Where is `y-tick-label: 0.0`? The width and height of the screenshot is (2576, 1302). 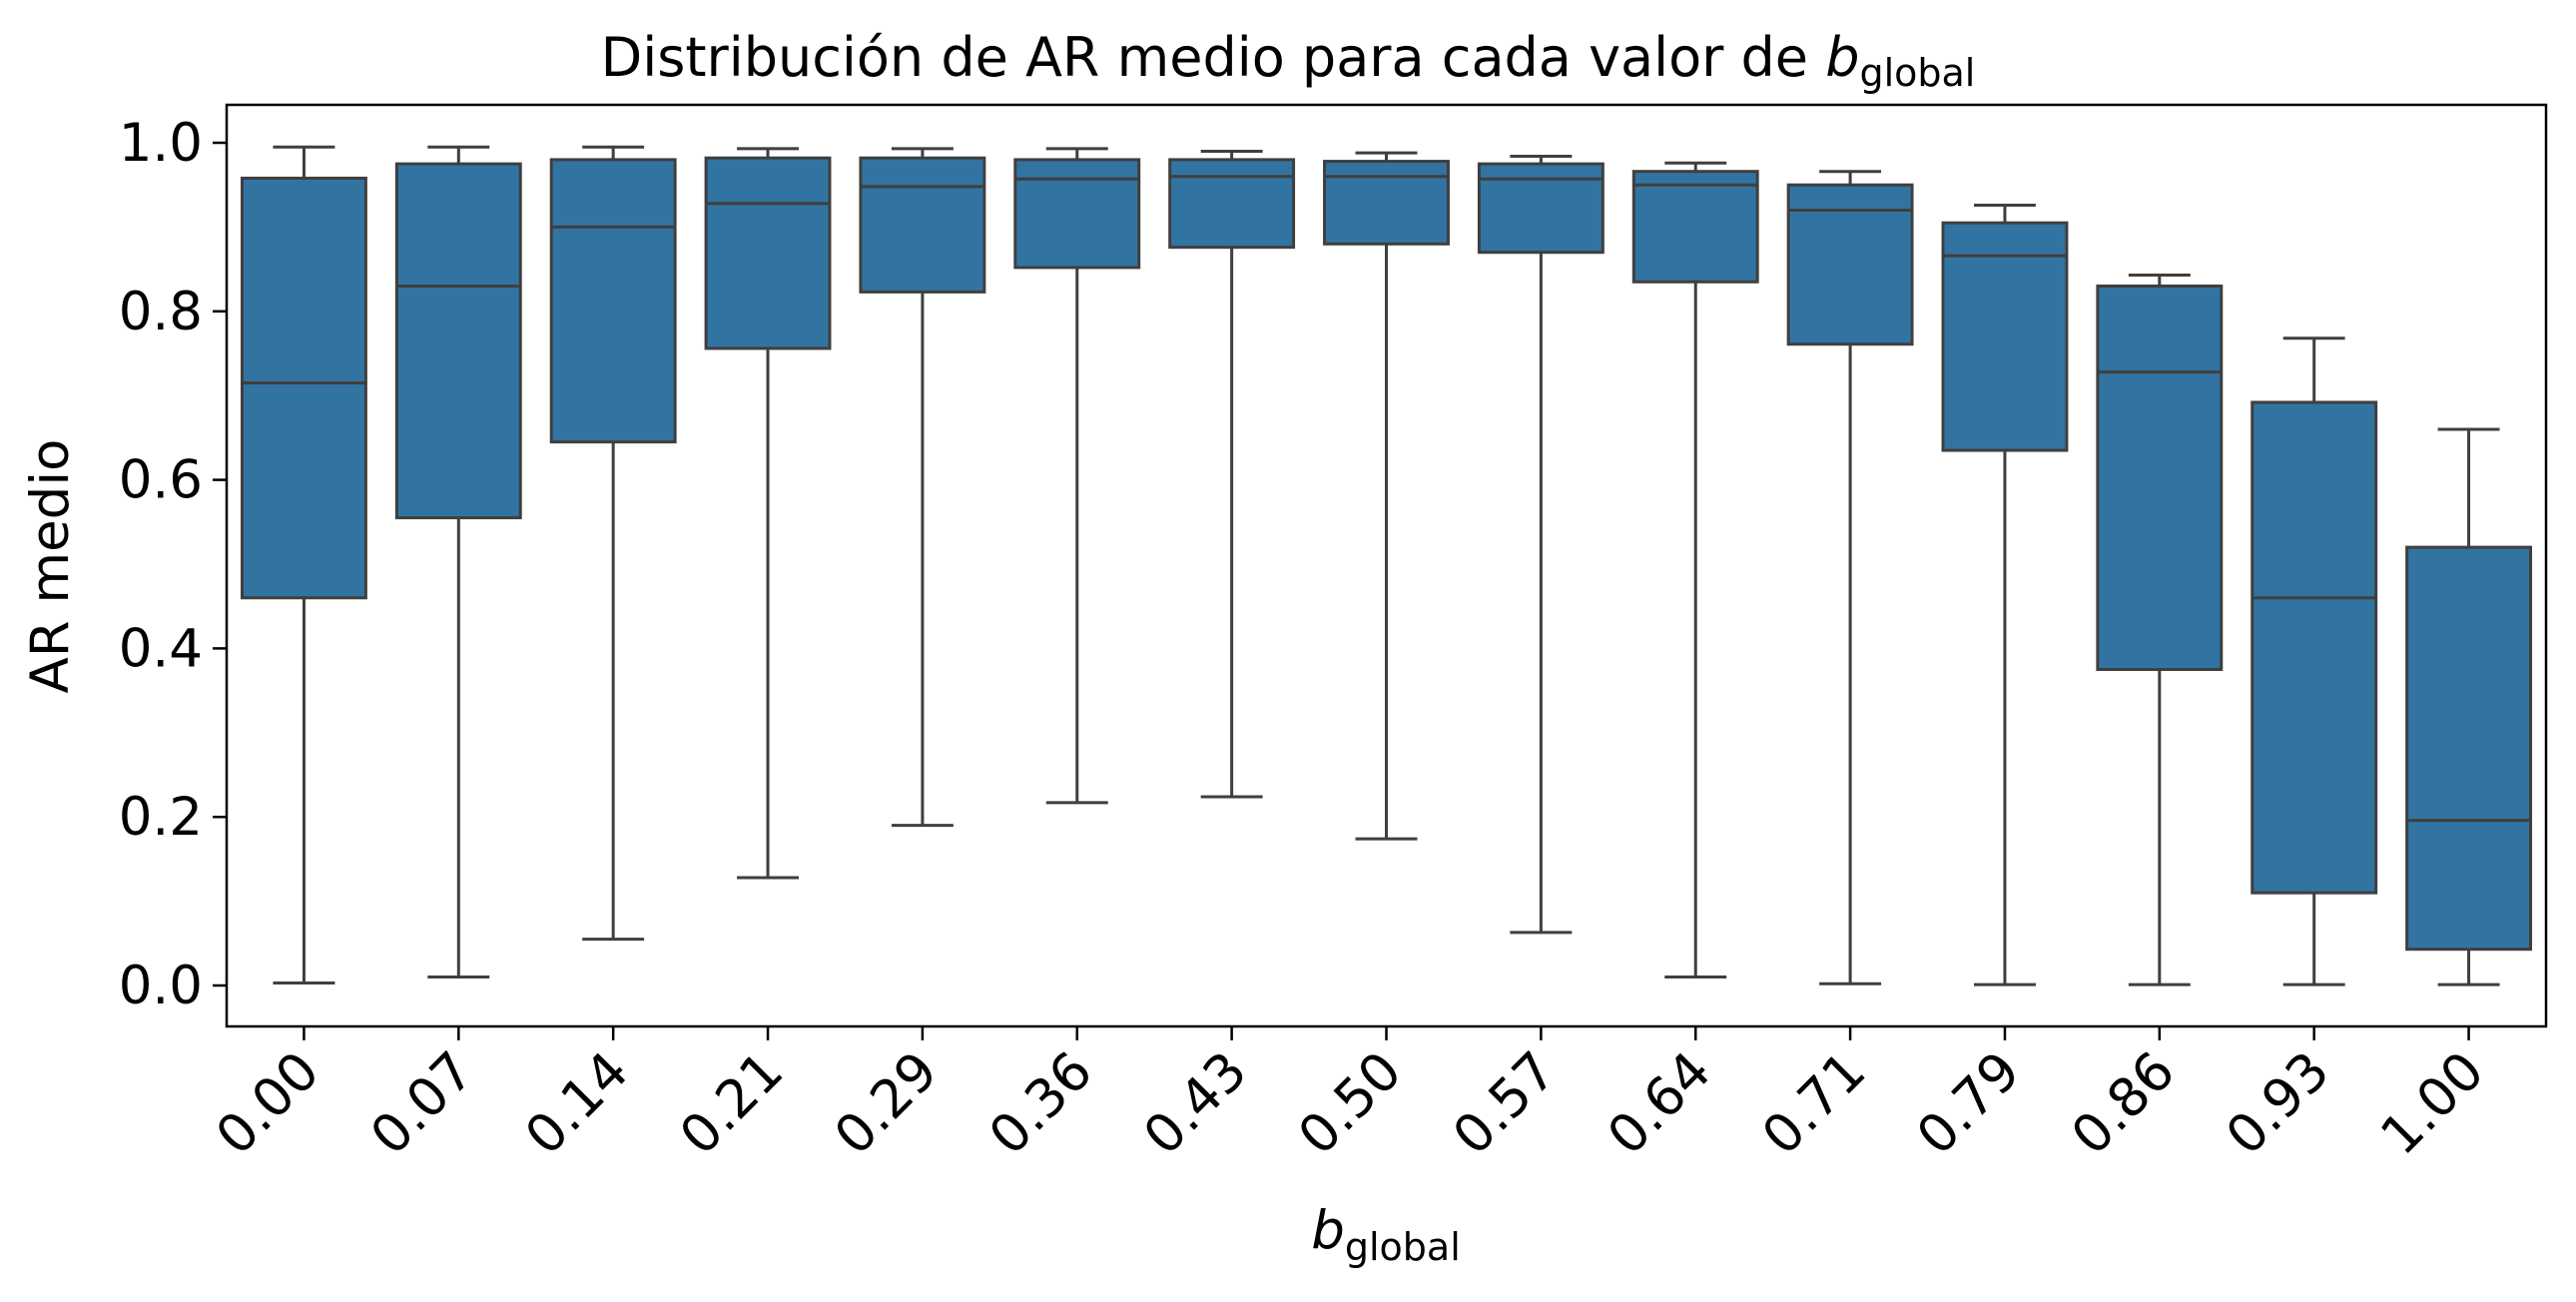
y-tick-label: 0.0 is located at coordinates (161, 986).